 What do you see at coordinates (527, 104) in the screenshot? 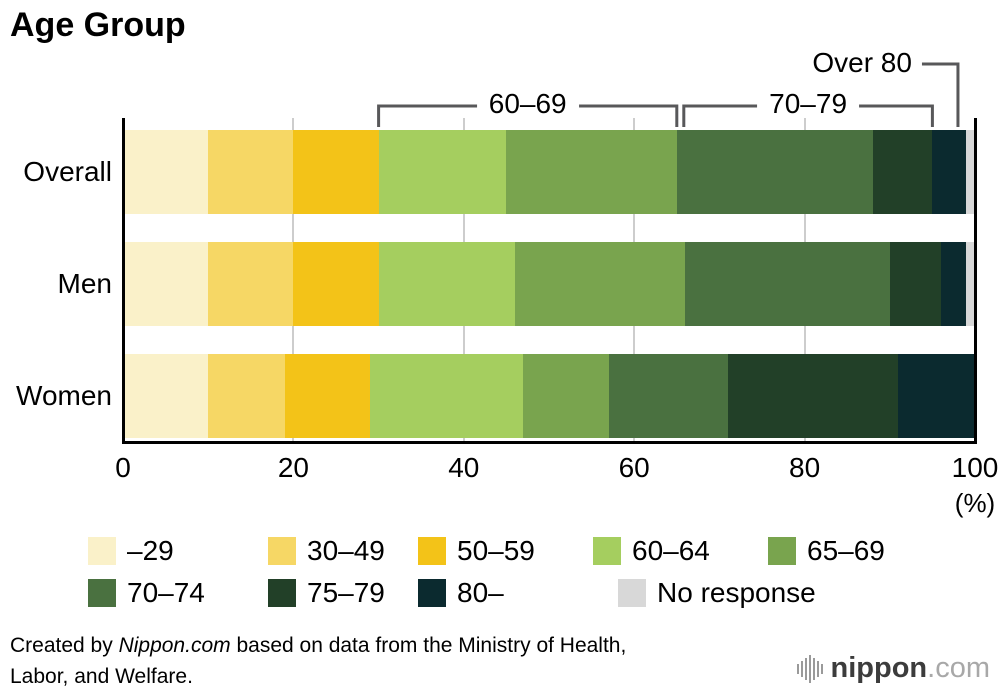
I see `bracket-label: 60–69` at bounding box center [527, 104].